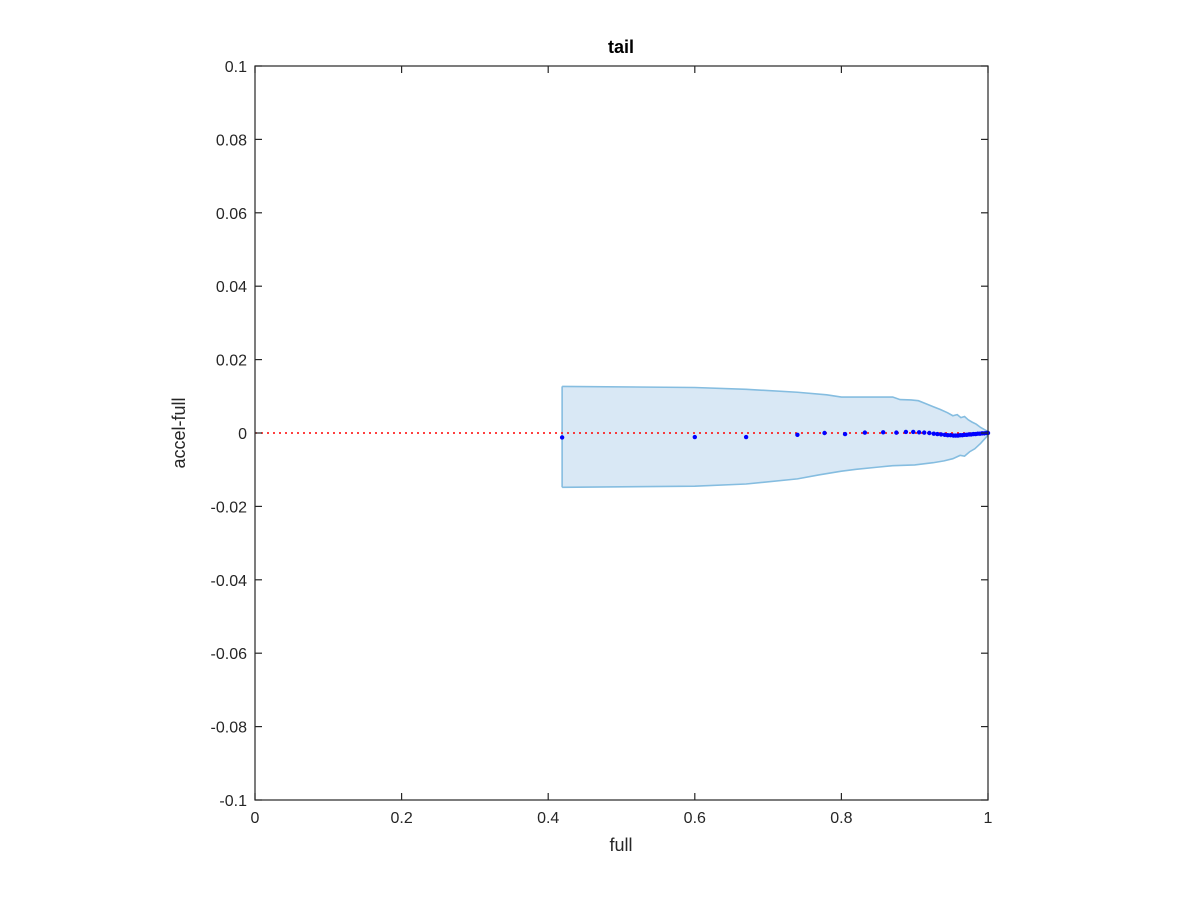 This screenshot has height=900, width=1200. I want to click on x-tick-label: 0.2, so click(401, 818).